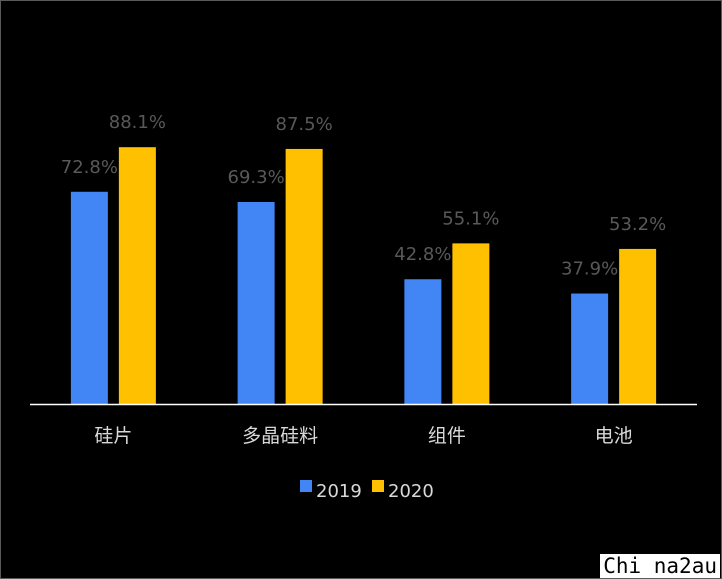  What do you see at coordinates (422, 254) in the screenshot?
I see `data-label-2019-2: 42.8%` at bounding box center [422, 254].